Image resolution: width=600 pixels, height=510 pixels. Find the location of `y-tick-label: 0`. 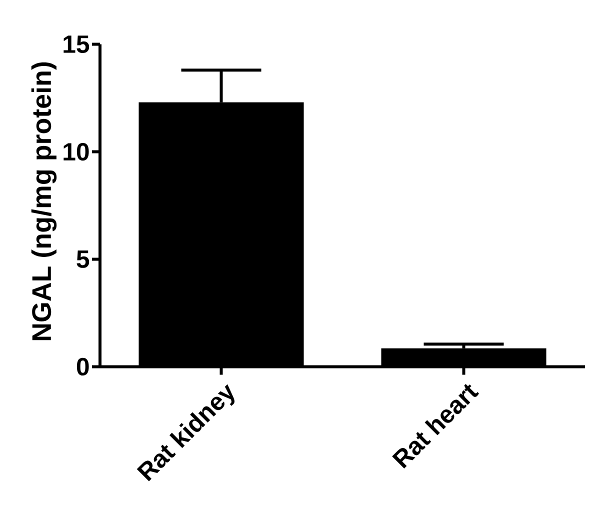

y-tick-label: 0 is located at coordinates (82, 367).